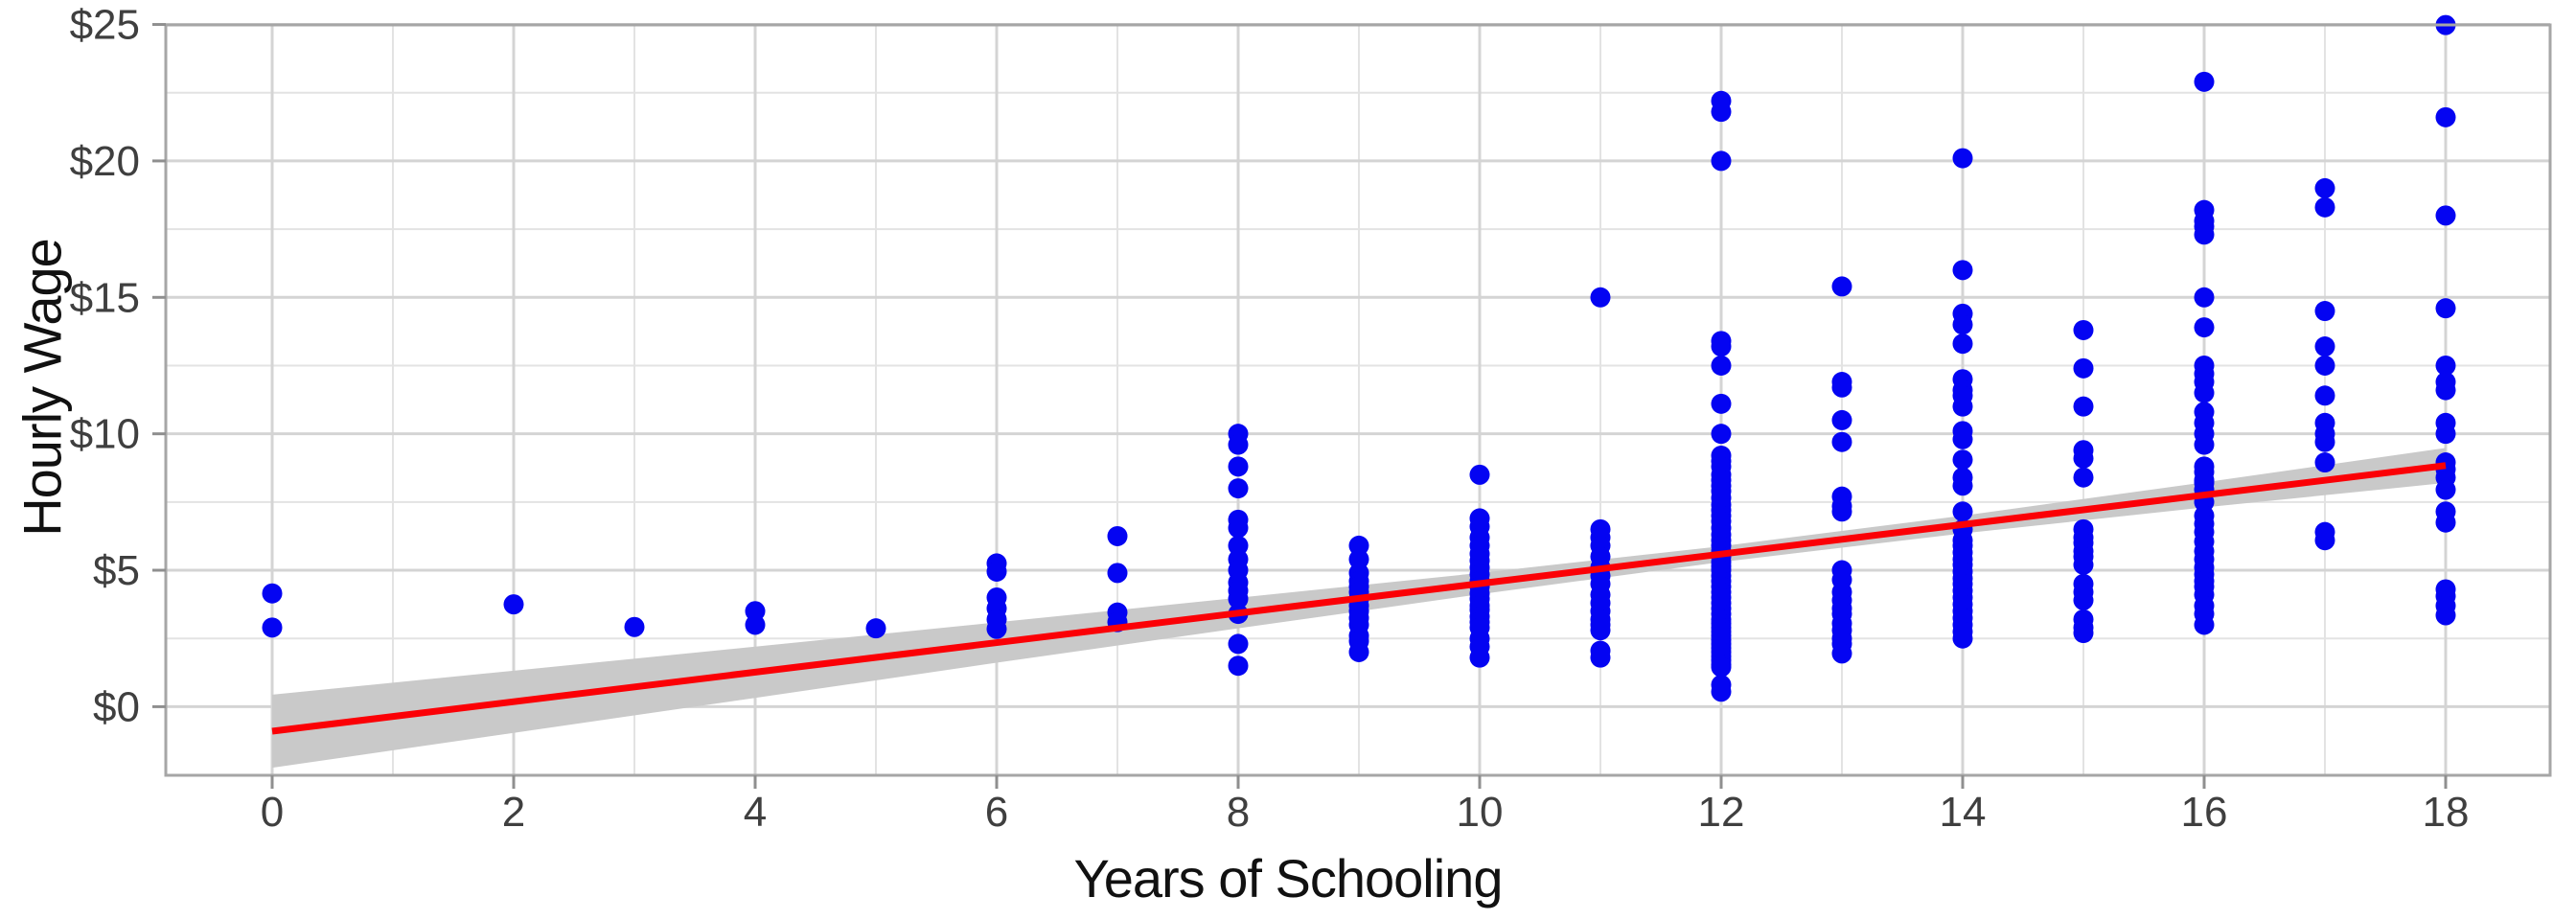 The height and width of the screenshot is (920, 2576). What do you see at coordinates (272, 812) in the screenshot?
I see `x-tick-label: 0` at bounding box center [272, 812].